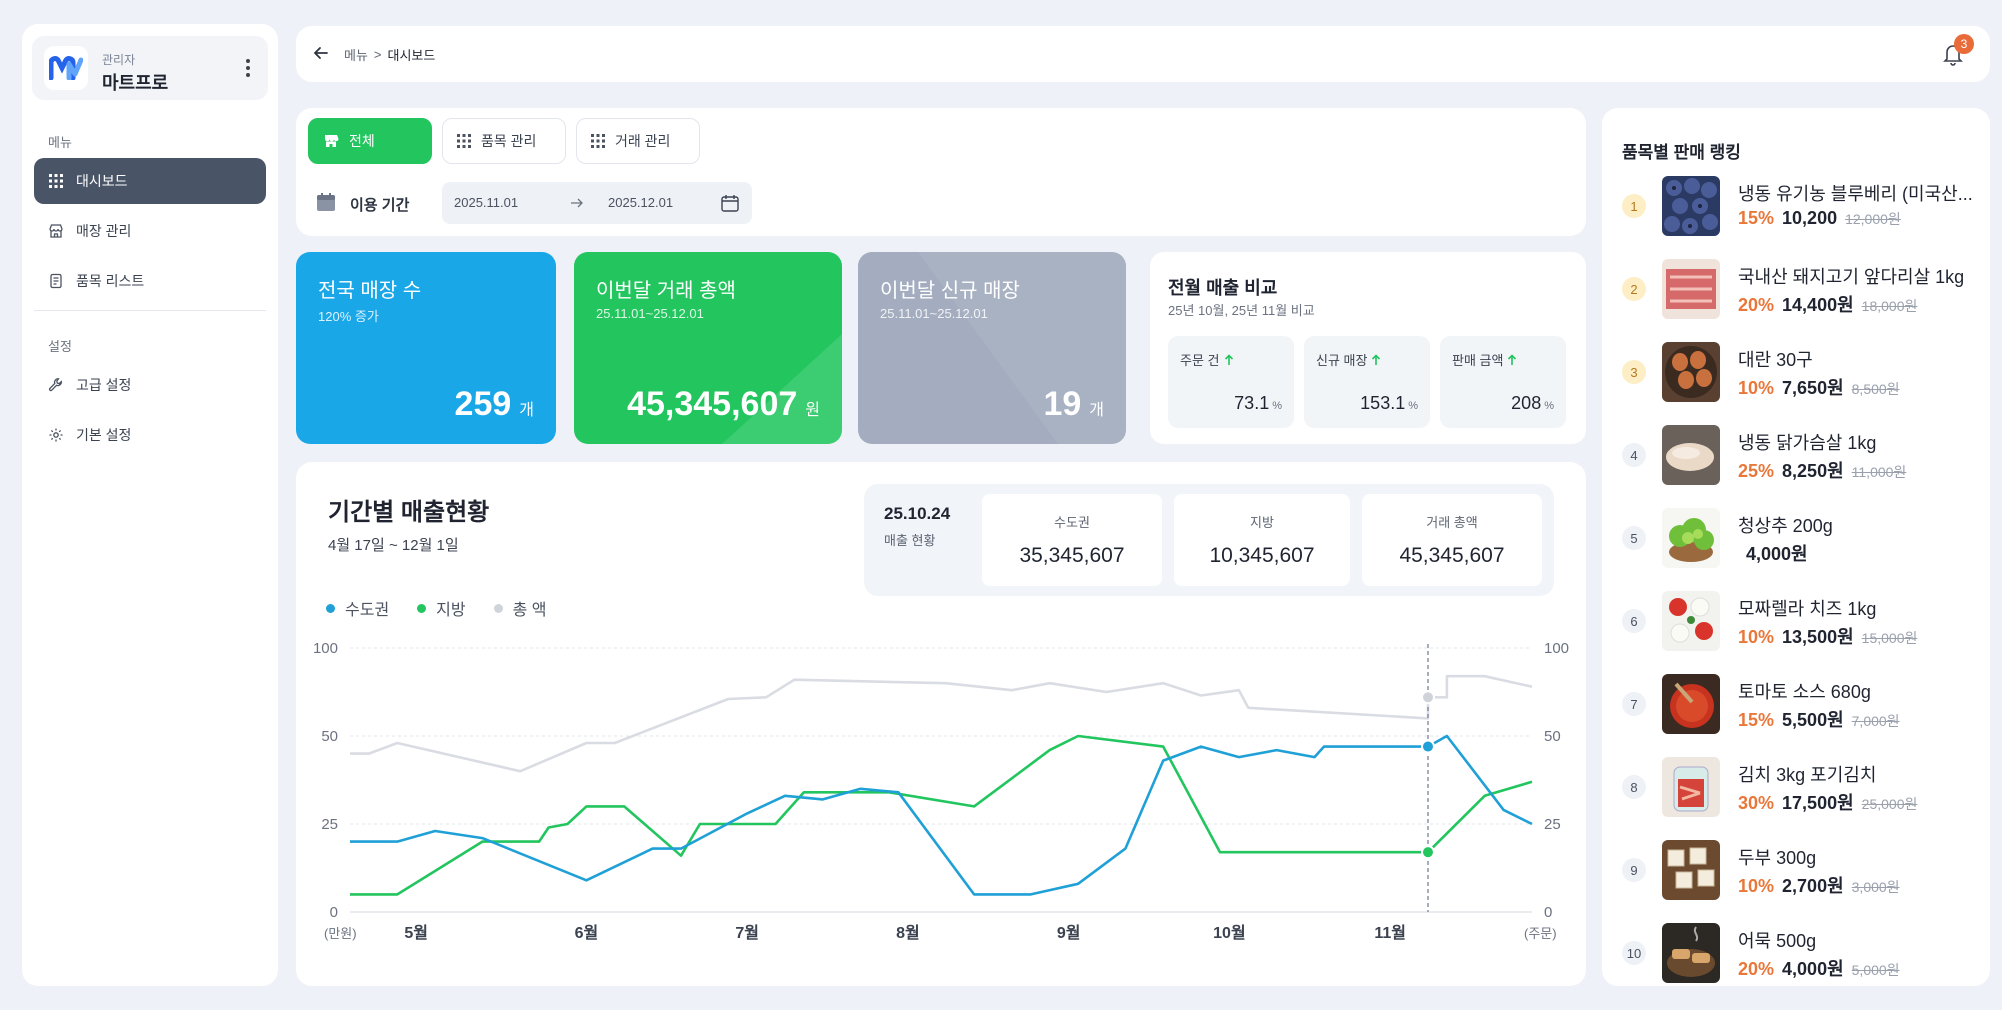 This screenshot has height=1010, width=2002. I want to click on compare-value: 73.1, so click(1252, 403).